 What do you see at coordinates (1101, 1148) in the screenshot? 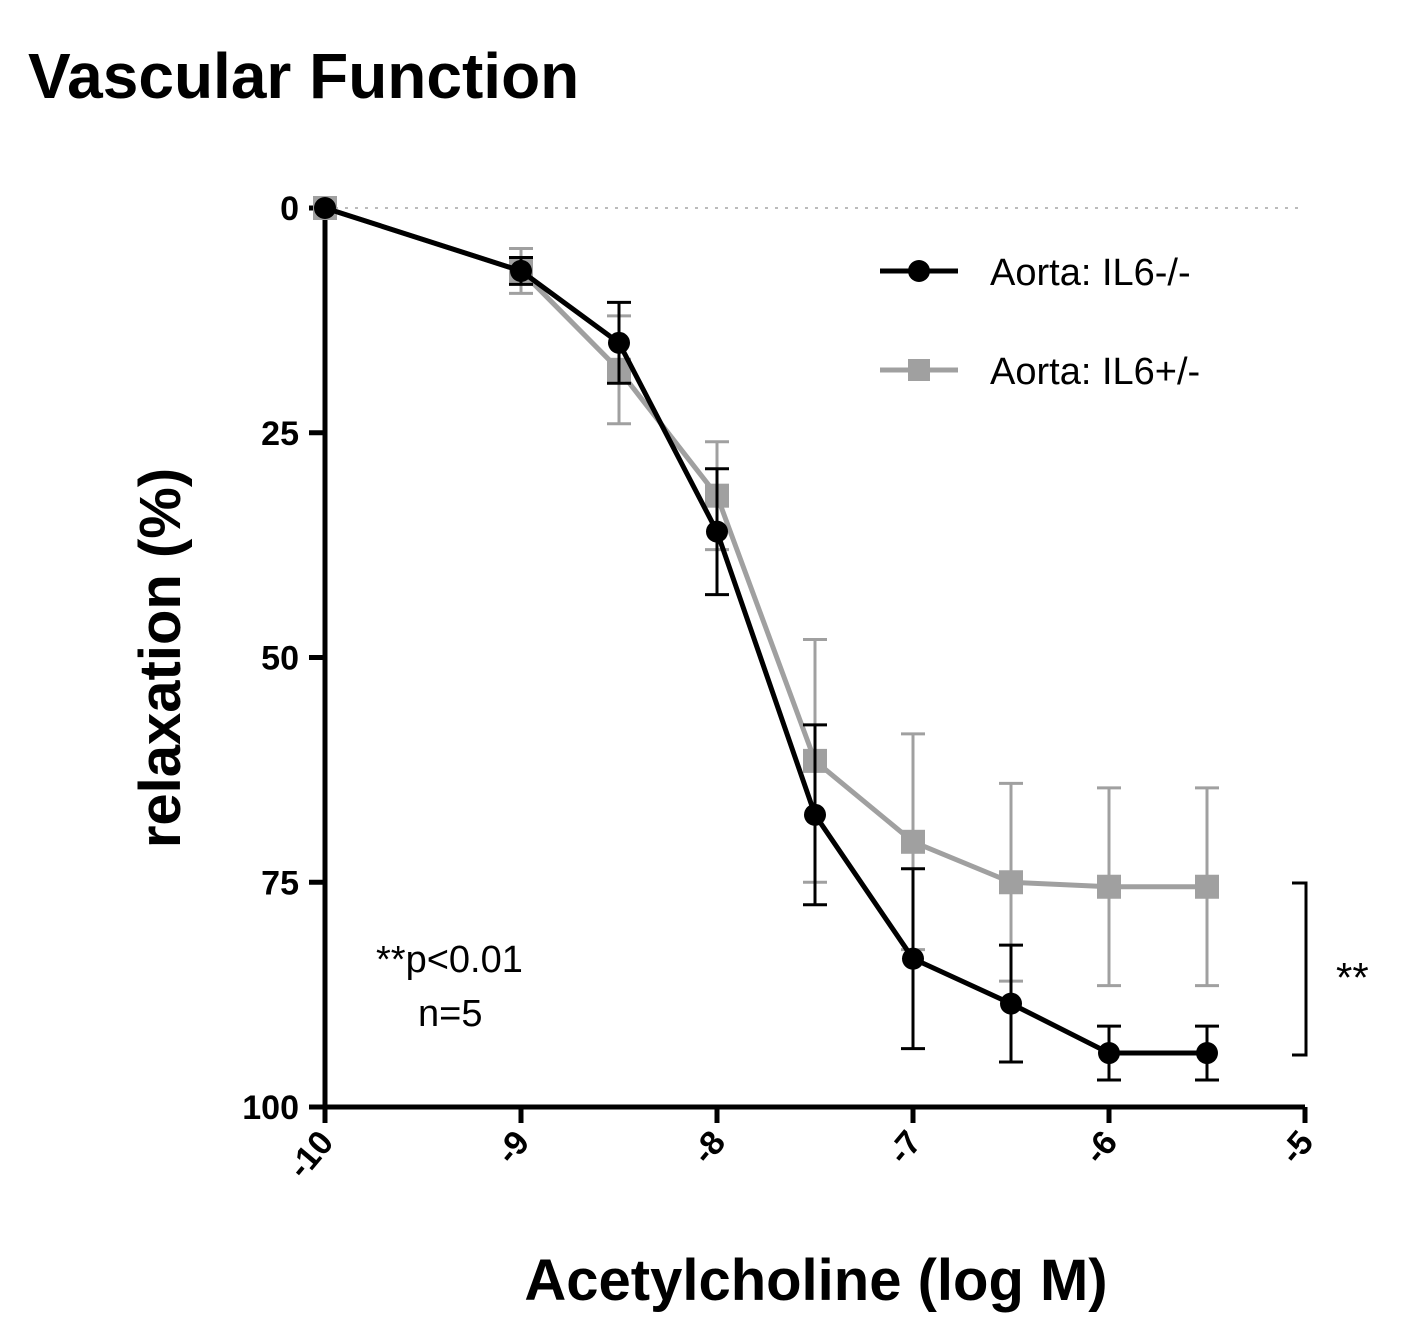
I see `x-tick-label: -6` at bounding box center [1101, 1148].